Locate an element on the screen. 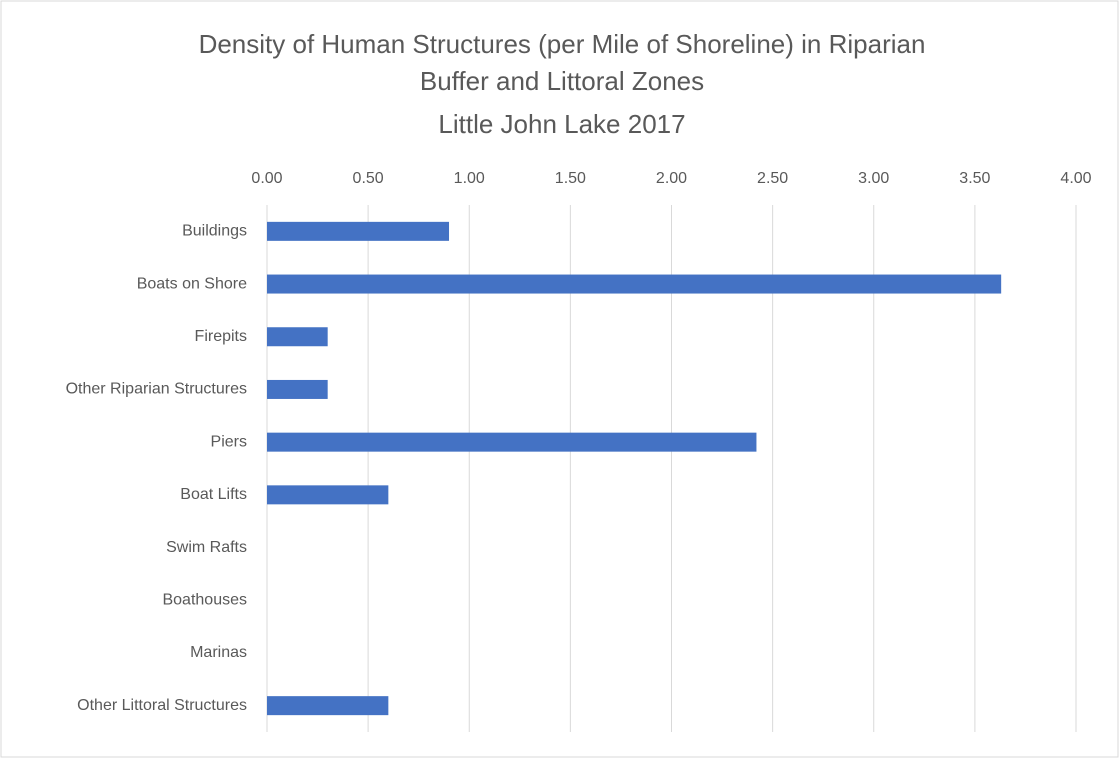 The width and height of the screenshot is (1120, 759). x-tick-label: 0.50 is located at coordinates (368, 178).